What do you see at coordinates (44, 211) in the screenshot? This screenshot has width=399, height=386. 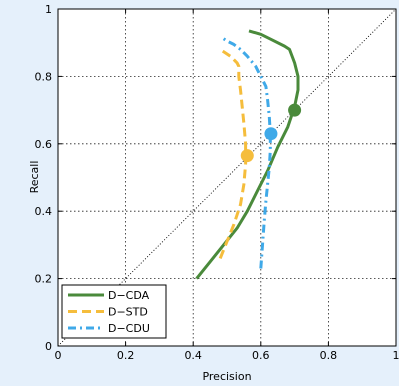 I see `y-tick-label: 0.4` at bounding box center [44, 211].